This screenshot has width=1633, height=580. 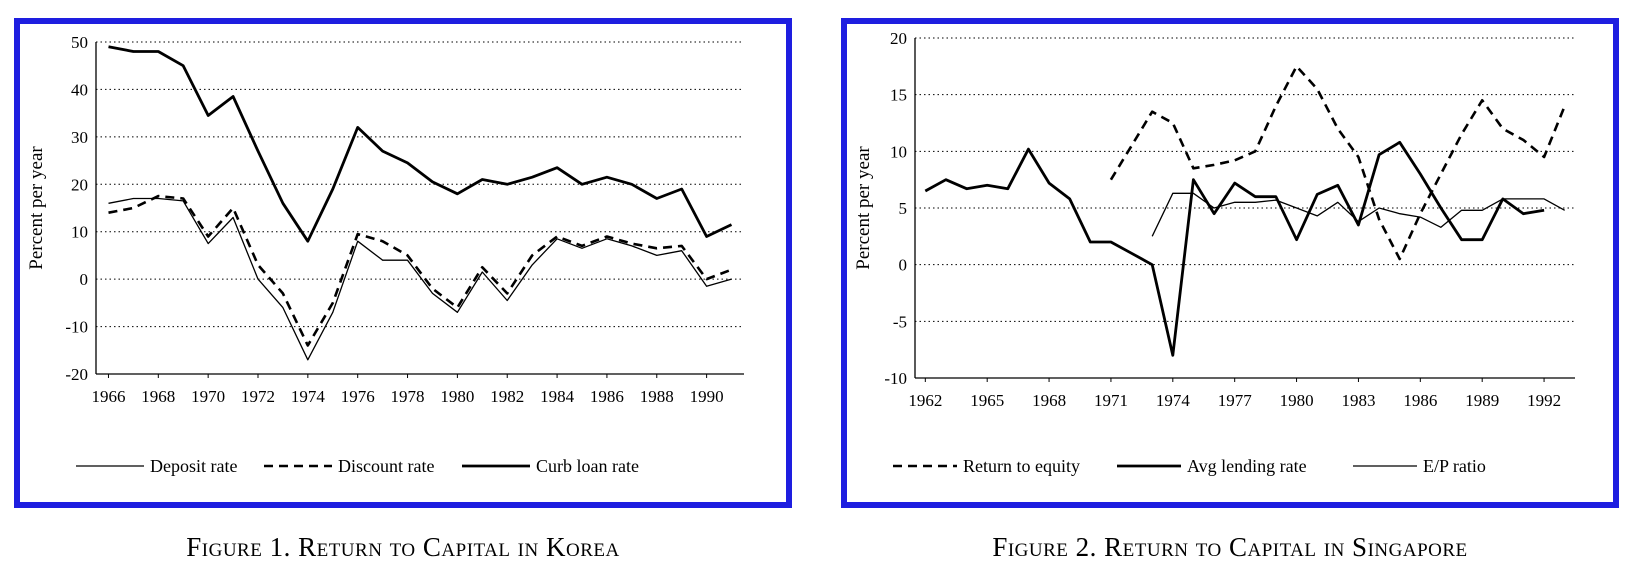 I want to click on y-tick-label: -5, so click(x=900, y=321).